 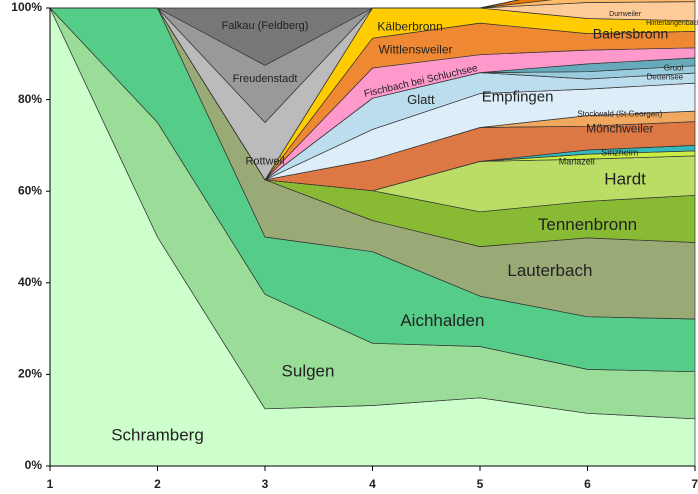 What do you see at coordinates (308, 371) in the screenshot?
I see `label-sulgen: Sulgen` at bounding box center [308, 371].